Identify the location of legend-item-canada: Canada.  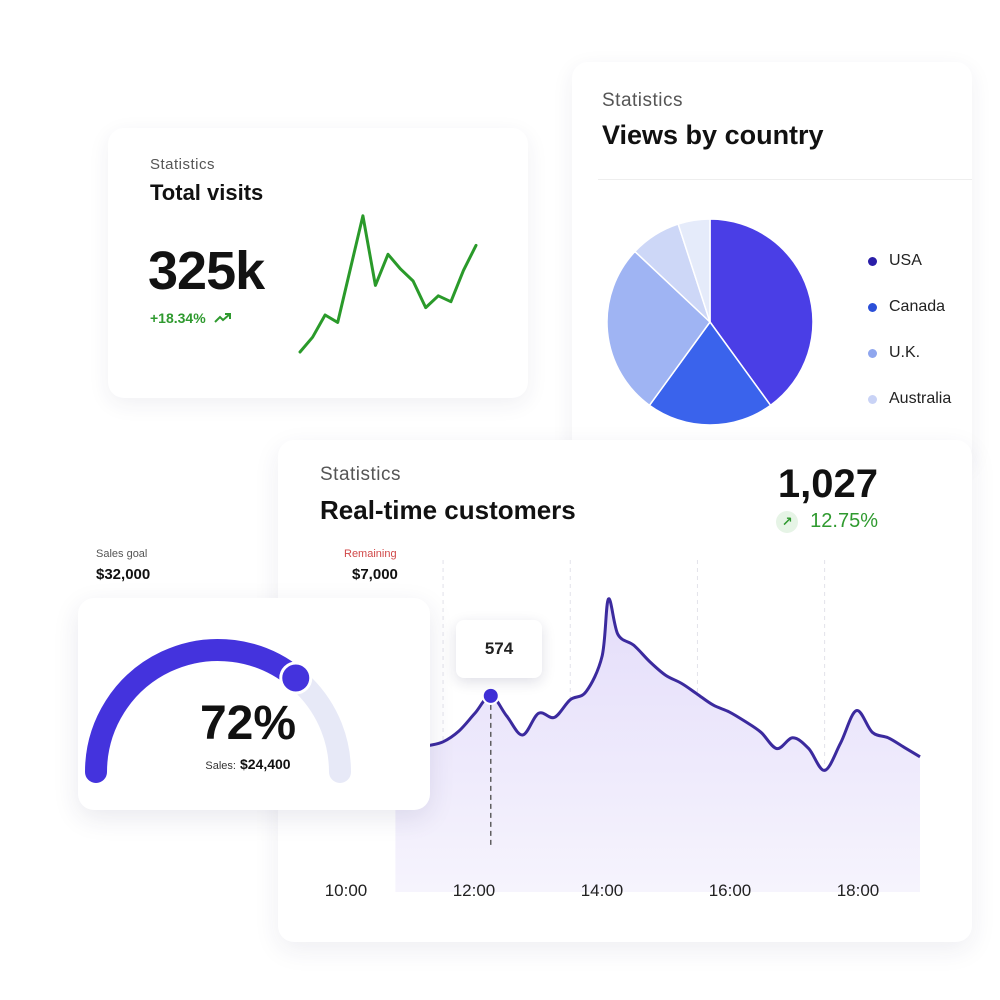
(909, 307).